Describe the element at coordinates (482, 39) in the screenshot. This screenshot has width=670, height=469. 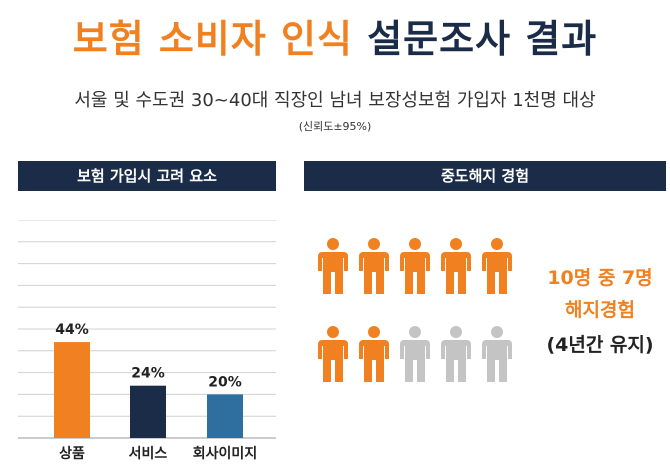
I see `title-main: 설문조사 결과` at that location.